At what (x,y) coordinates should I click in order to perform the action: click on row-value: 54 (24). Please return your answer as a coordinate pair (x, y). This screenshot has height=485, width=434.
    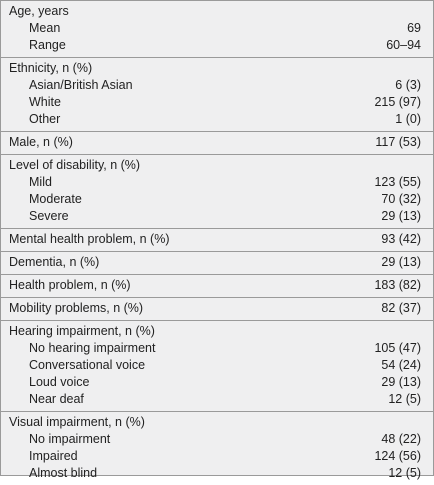
    Looking at the image, I should click on (401, 365).